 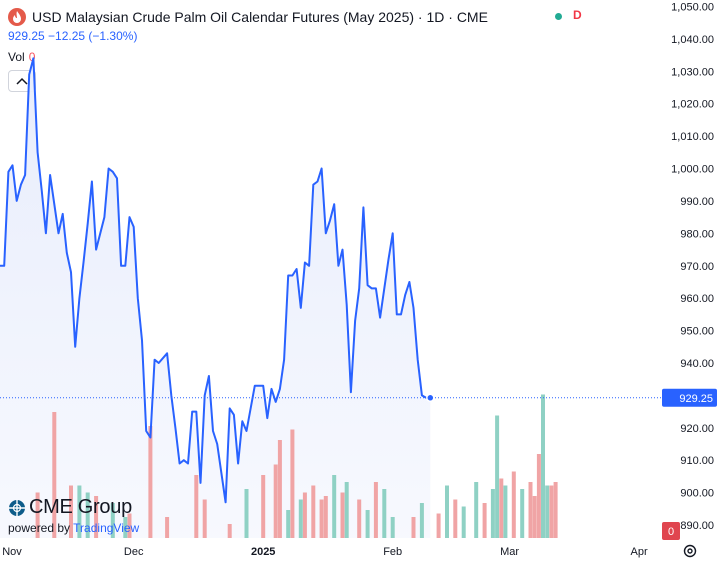 I want to click on branding: CME Group powered by TradingView, so click(x=73, y=515).